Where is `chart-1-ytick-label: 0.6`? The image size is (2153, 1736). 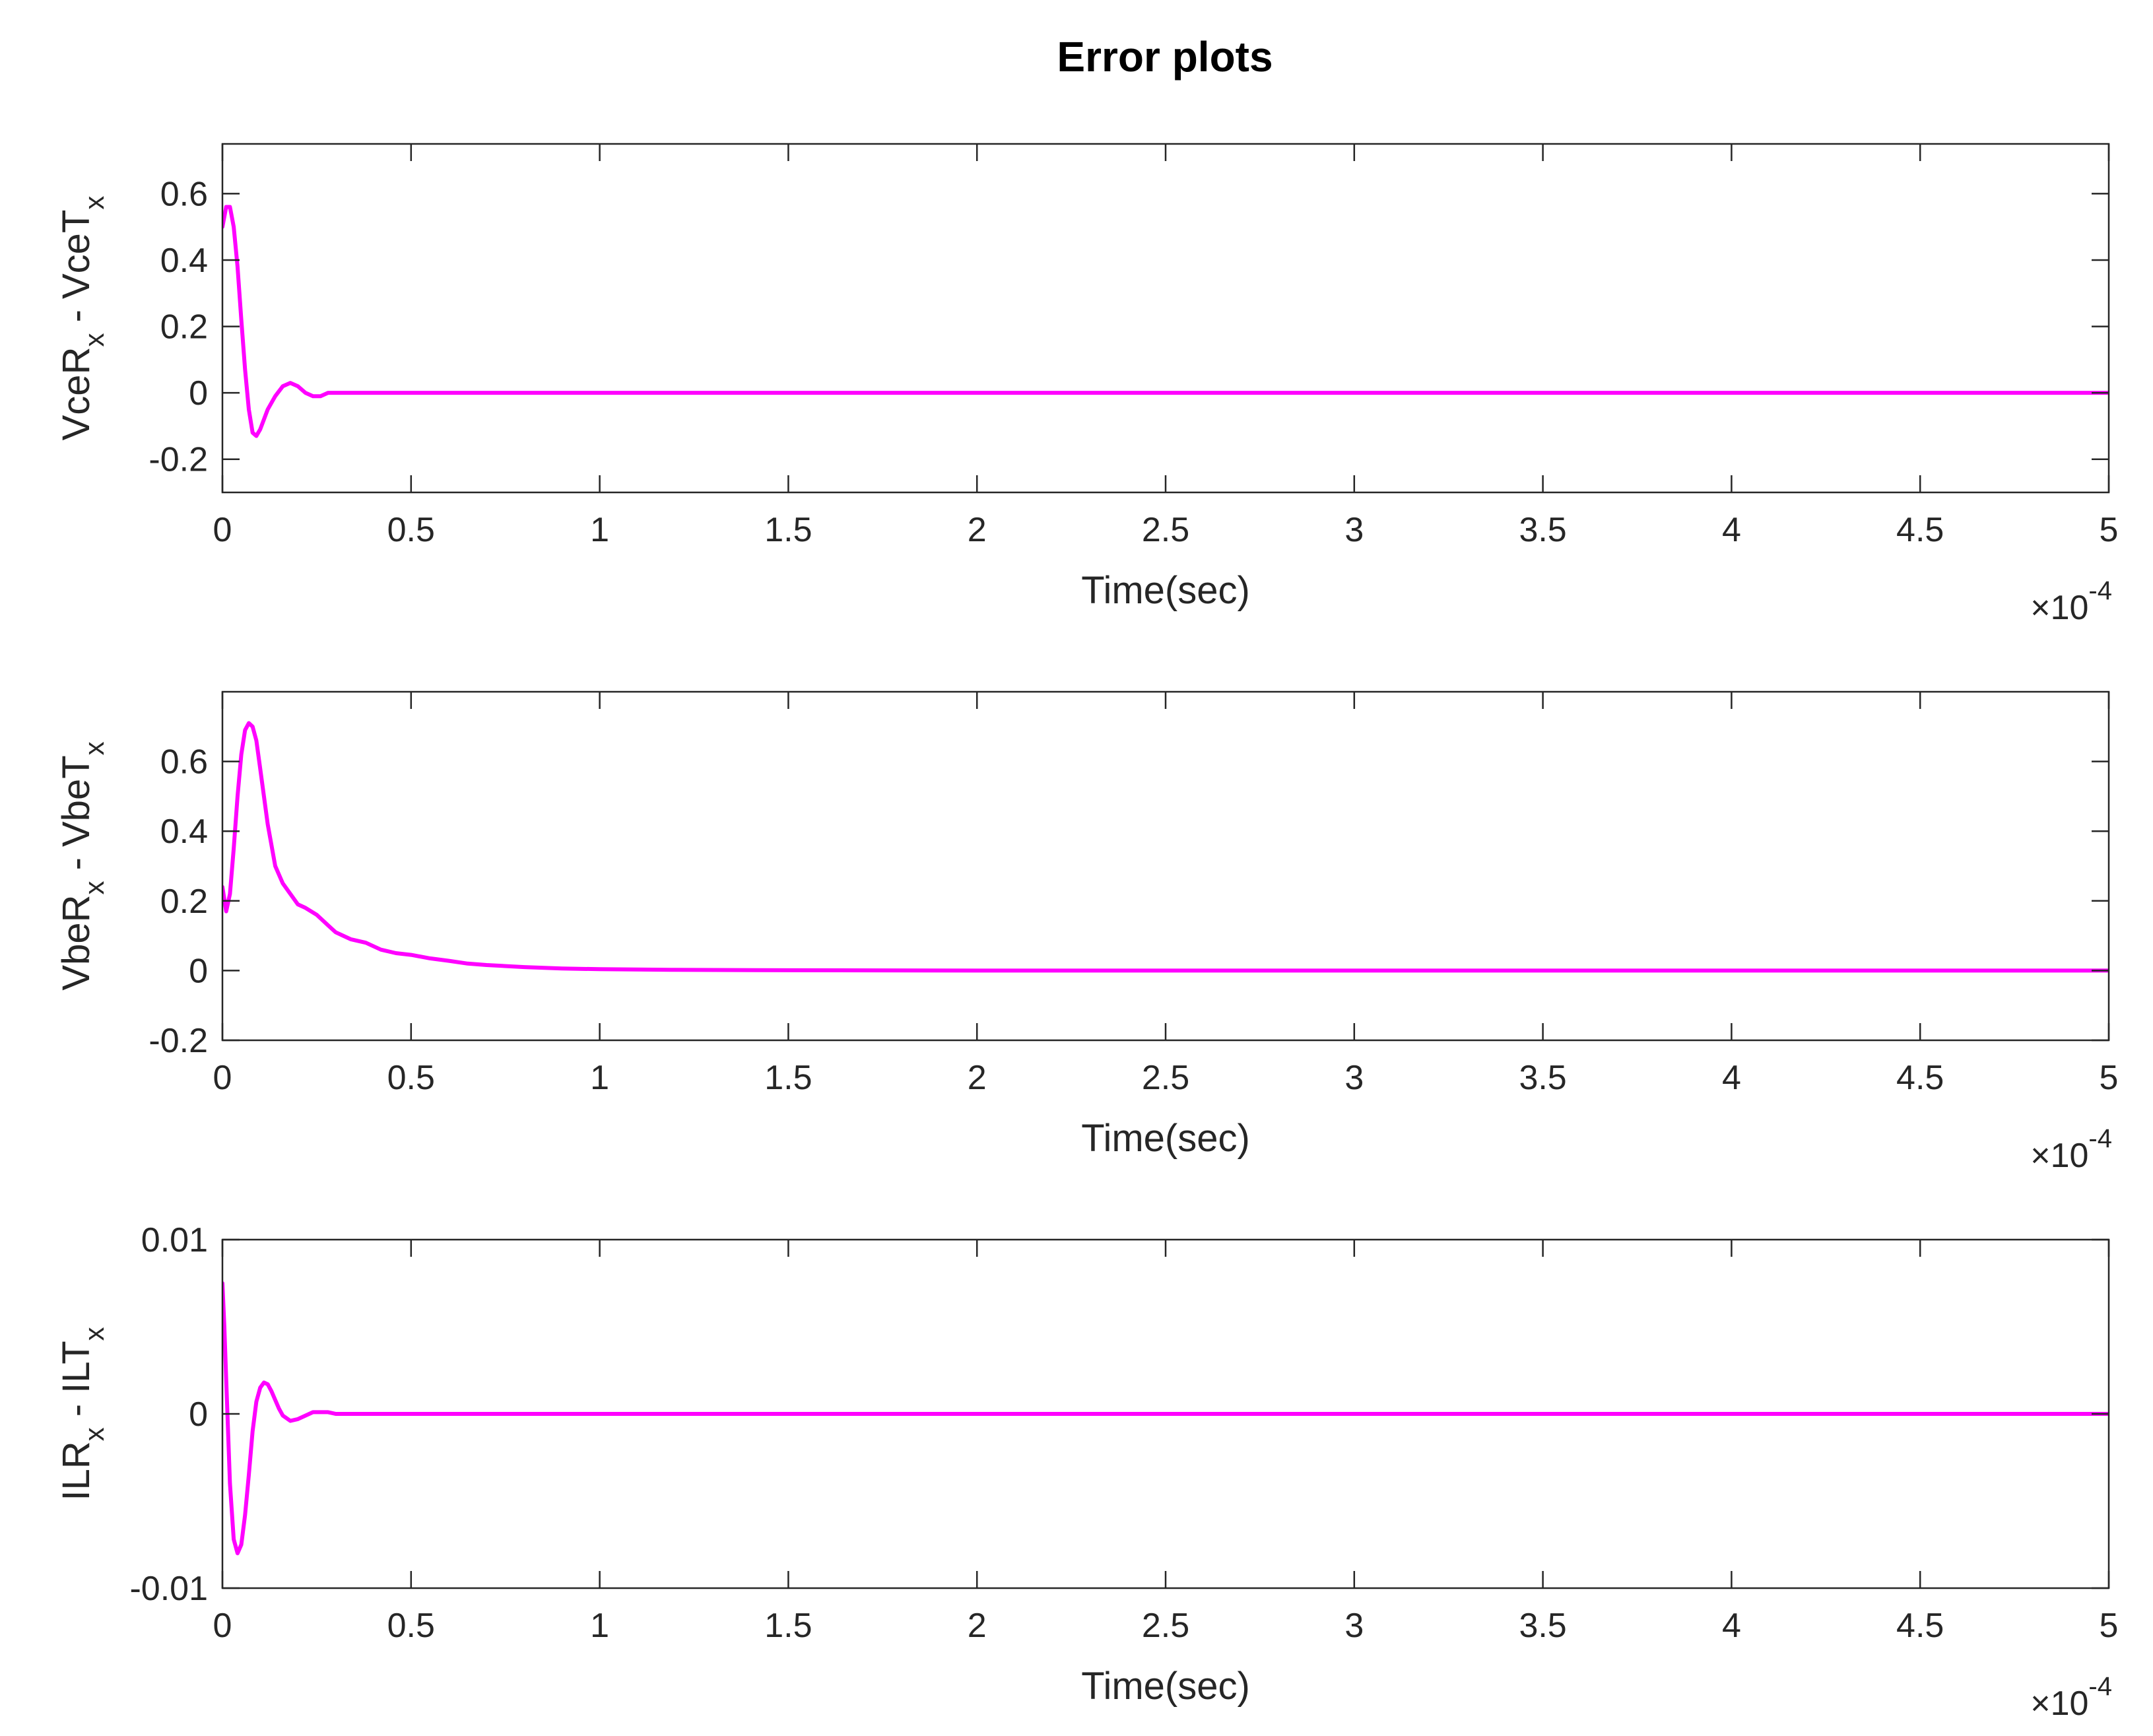
chart-1-ytick-label: 0.6 is located at coordinates (184, 194).